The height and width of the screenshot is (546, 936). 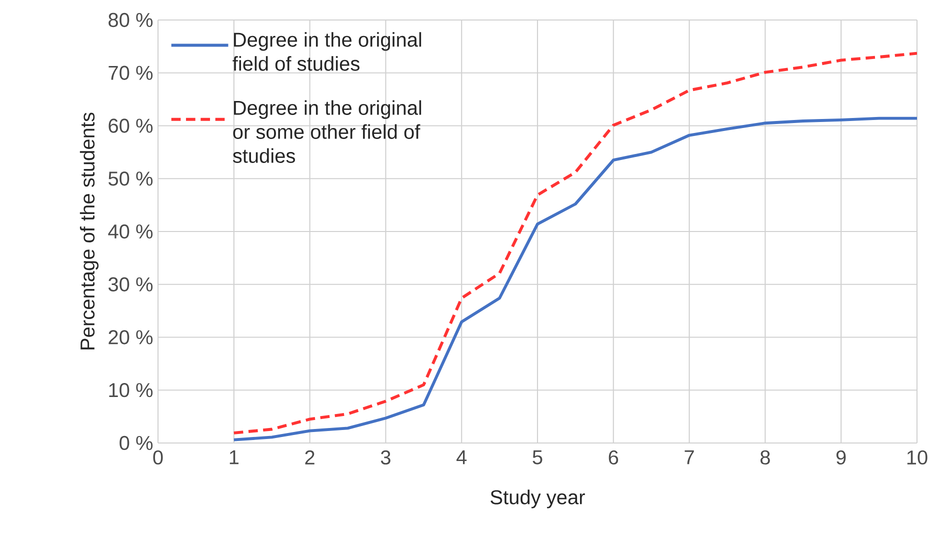 What do you see at coordinates (136, 443) in the screenshot?
I see `y-tick-label: 0 %` at bounding box center [136, 443].